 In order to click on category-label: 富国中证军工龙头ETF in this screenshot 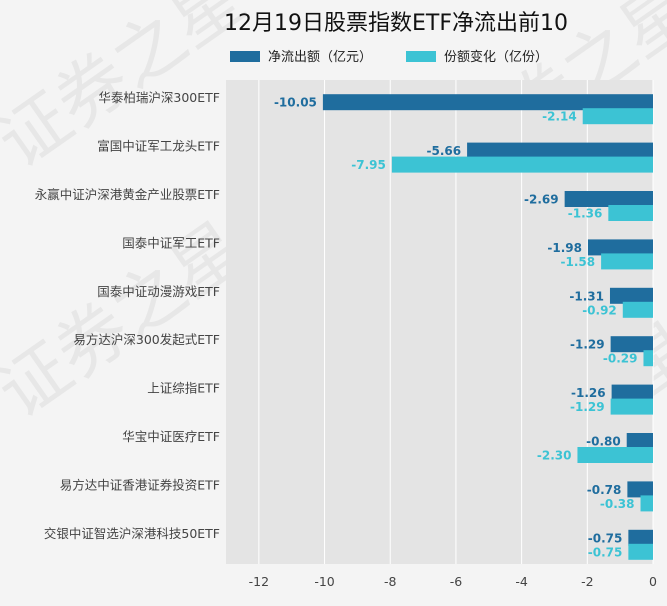, I will do `click(158, 146)`.